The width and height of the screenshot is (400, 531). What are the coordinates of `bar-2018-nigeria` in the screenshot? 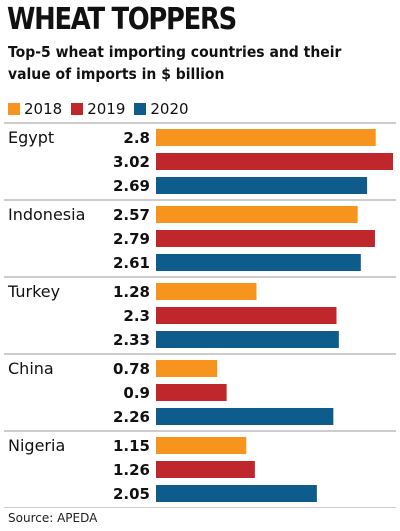 It's located at (201, 445).